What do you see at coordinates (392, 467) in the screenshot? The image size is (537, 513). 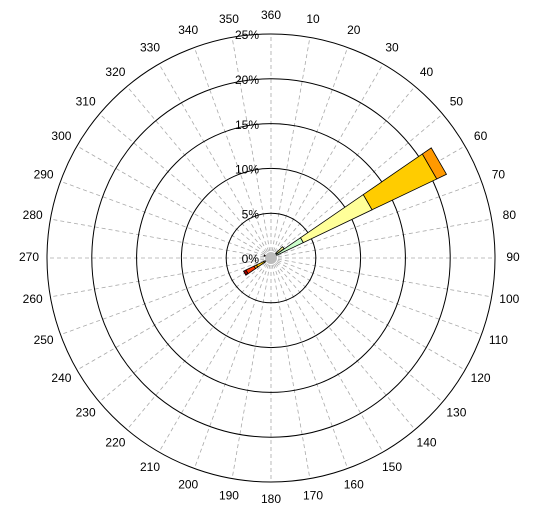 I see `direction-label: 150` at bounding box center [392, 467].